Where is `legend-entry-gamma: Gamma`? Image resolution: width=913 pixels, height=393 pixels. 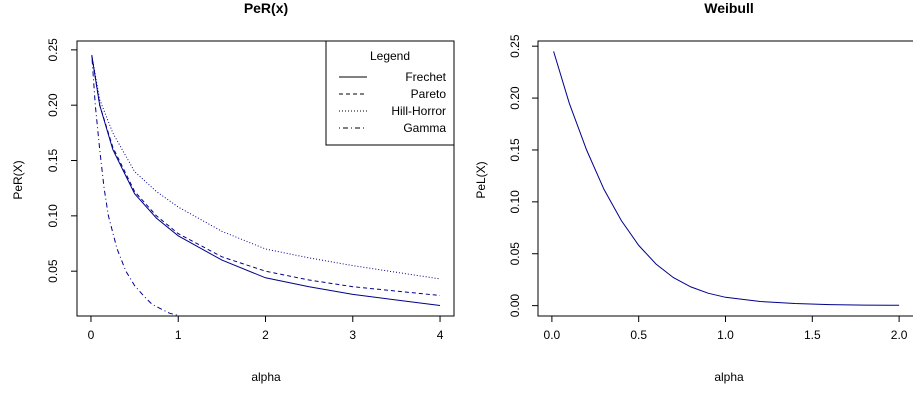 legend-entry-gamma: Gamma is located at coordinates (424, 128).